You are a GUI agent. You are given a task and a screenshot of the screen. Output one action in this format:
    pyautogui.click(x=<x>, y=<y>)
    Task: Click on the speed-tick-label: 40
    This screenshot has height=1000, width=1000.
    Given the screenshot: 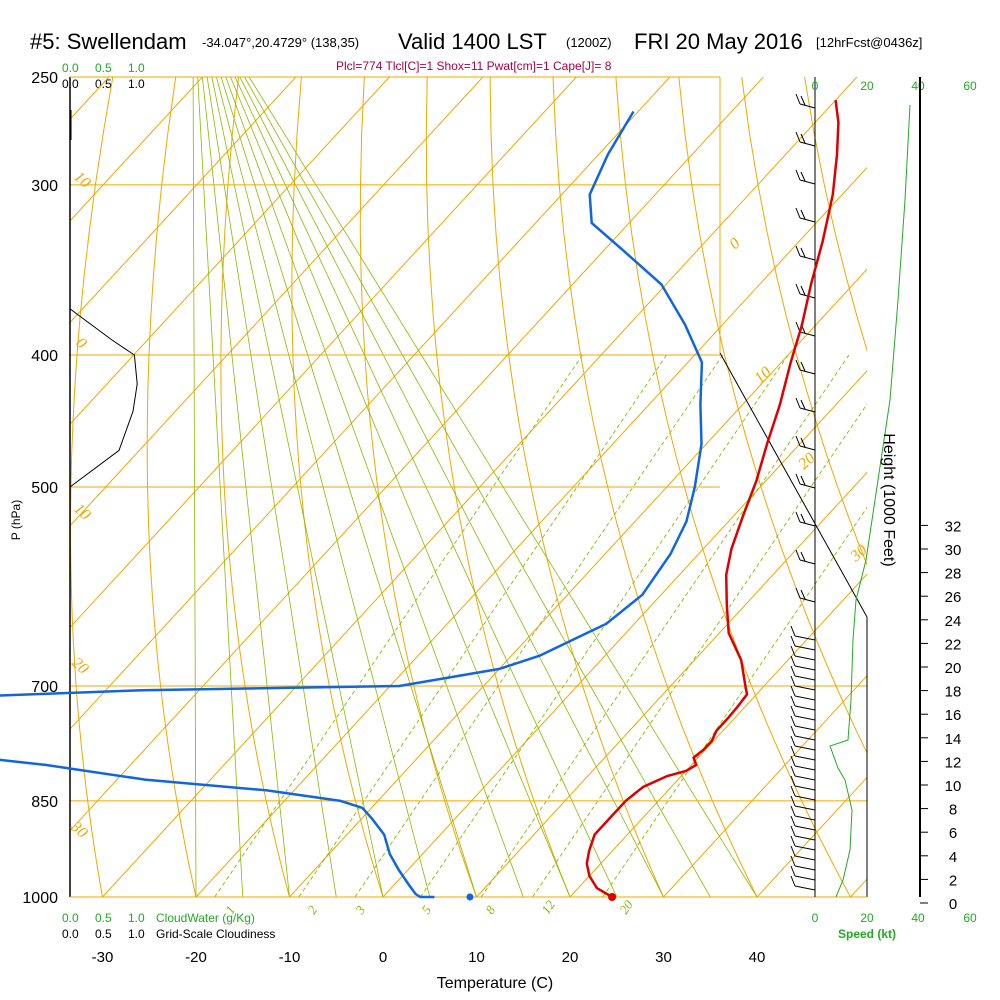 What is the action you would take?
    pyautogui.click(x=918, y=86)
    